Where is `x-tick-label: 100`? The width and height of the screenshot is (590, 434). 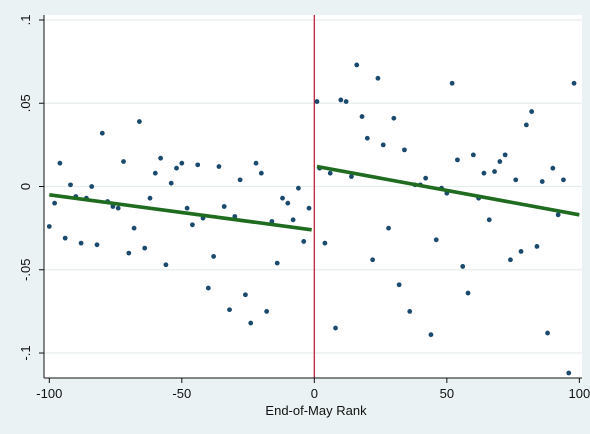
x-tick-label: 100 is located at coordinates (579, 393).